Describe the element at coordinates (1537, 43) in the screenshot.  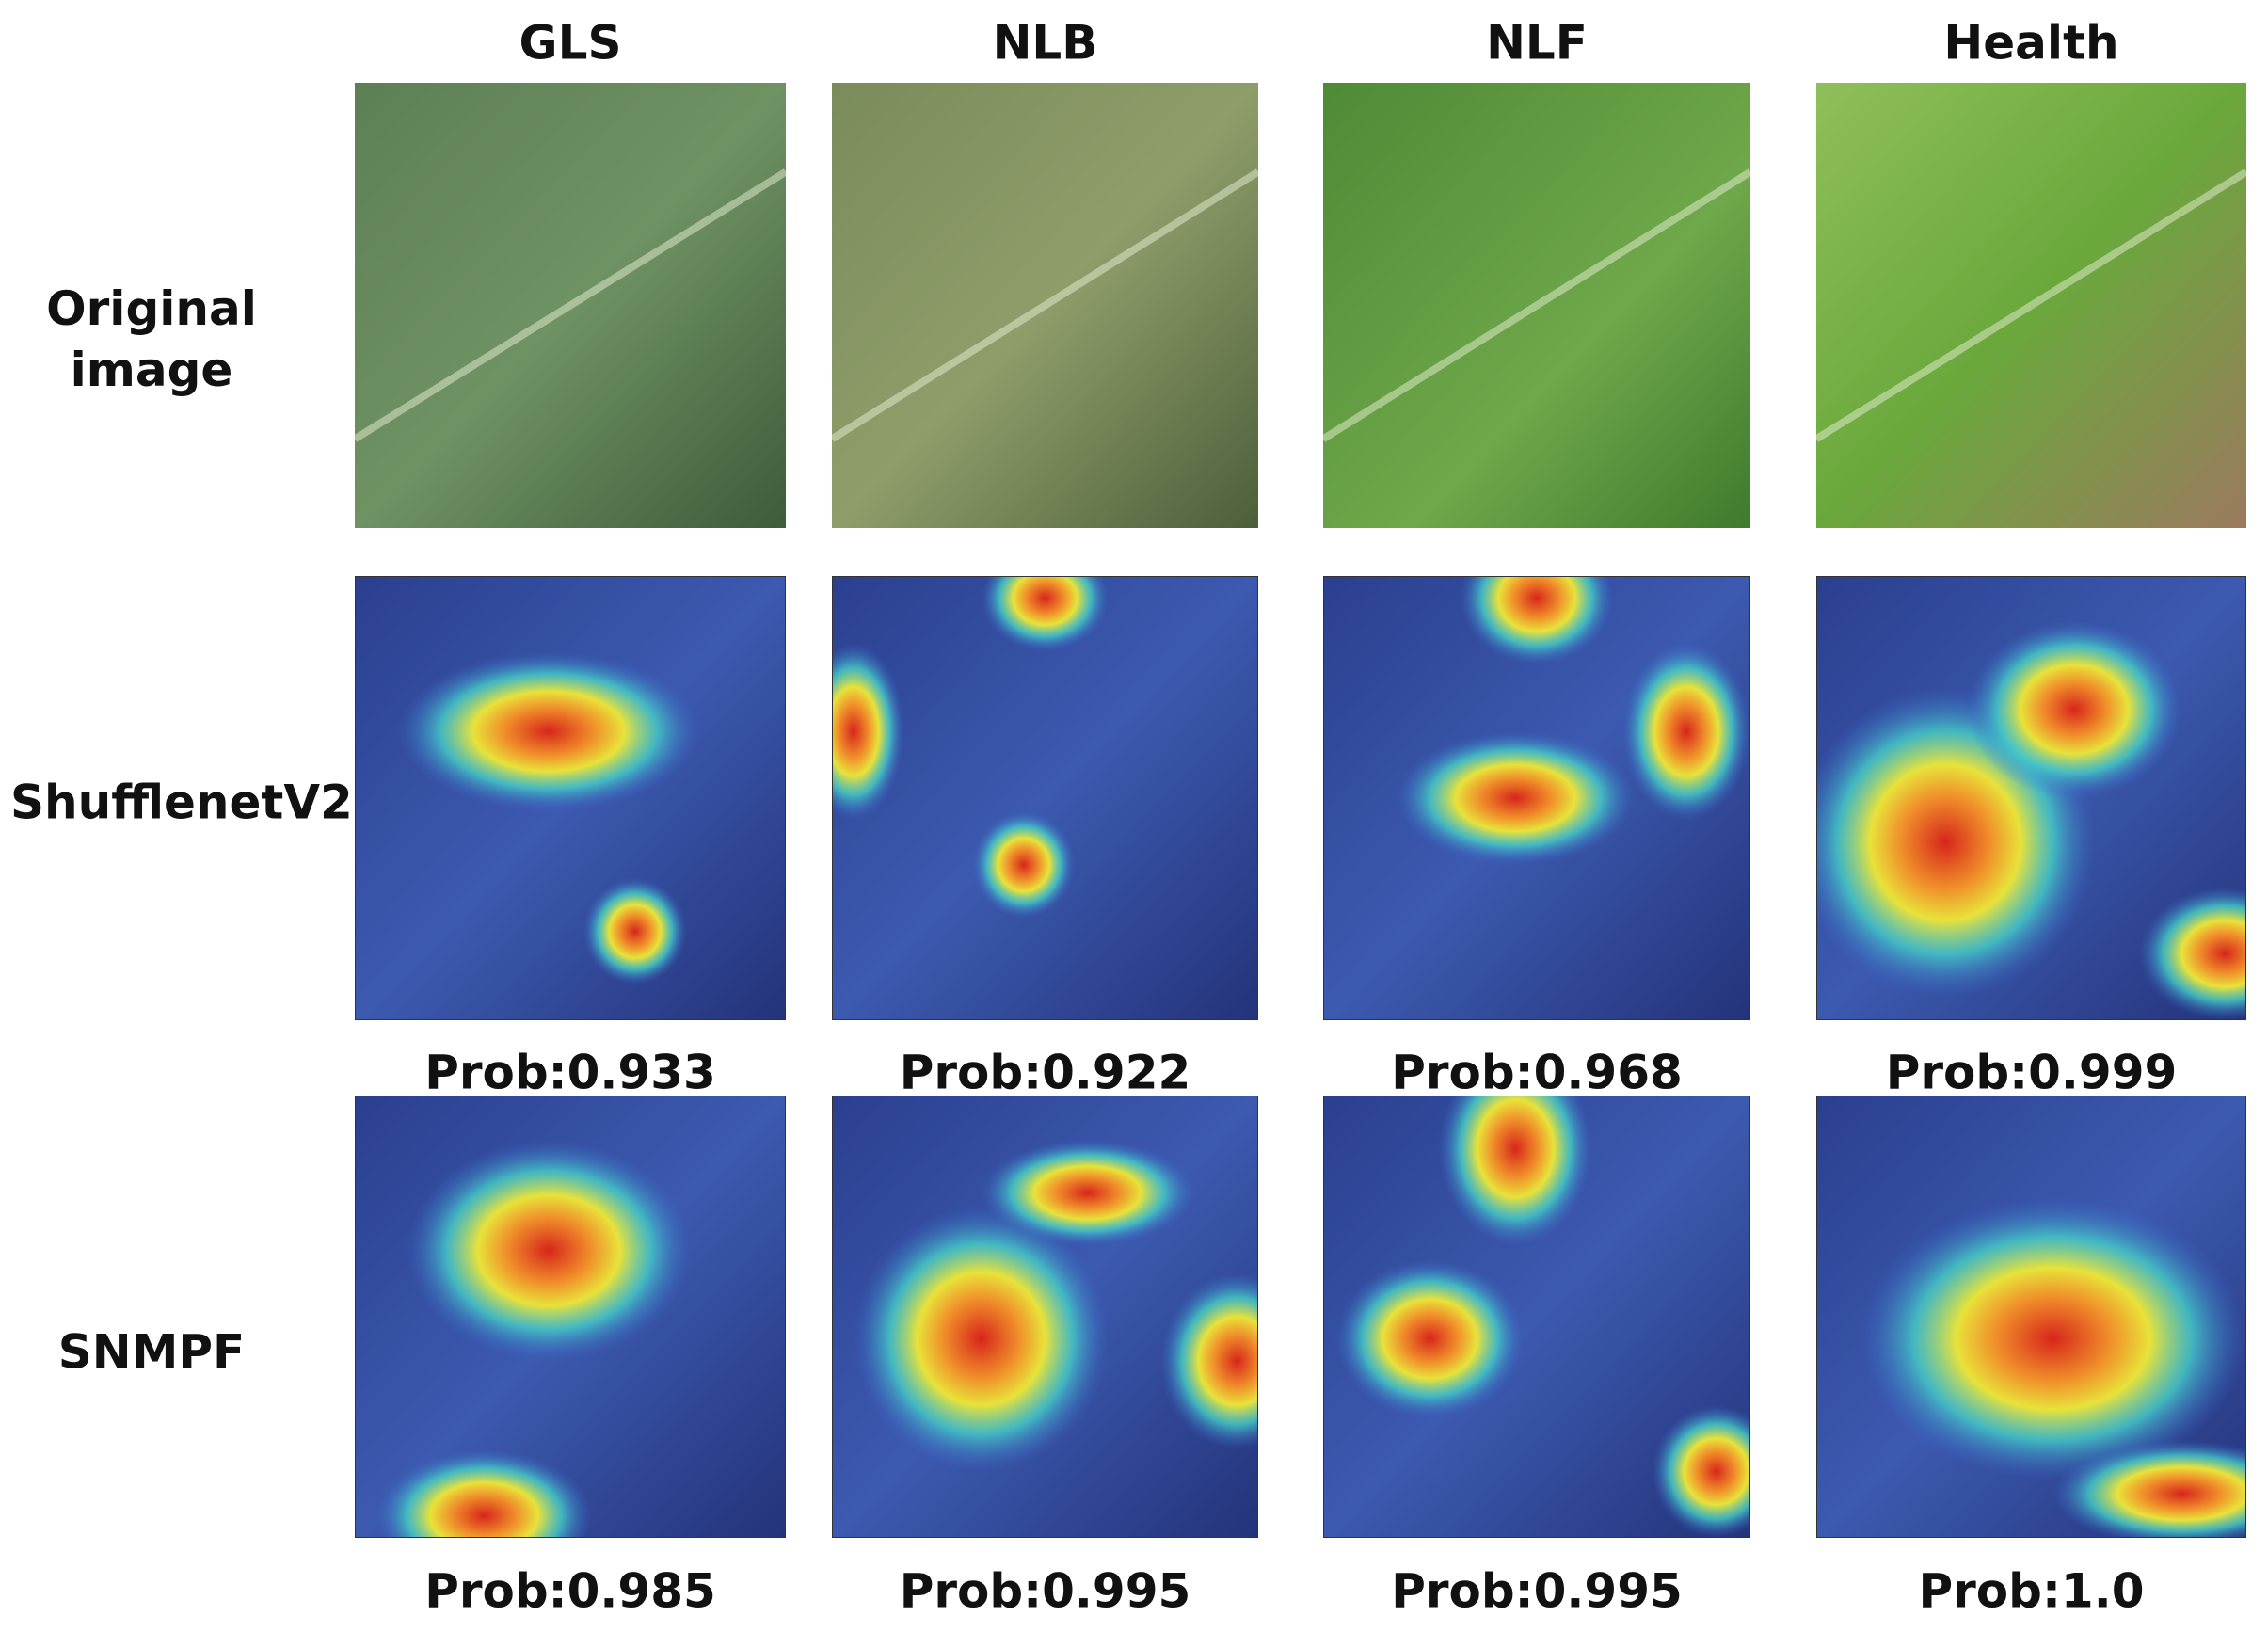
I see `column-header: NLF` at that location.